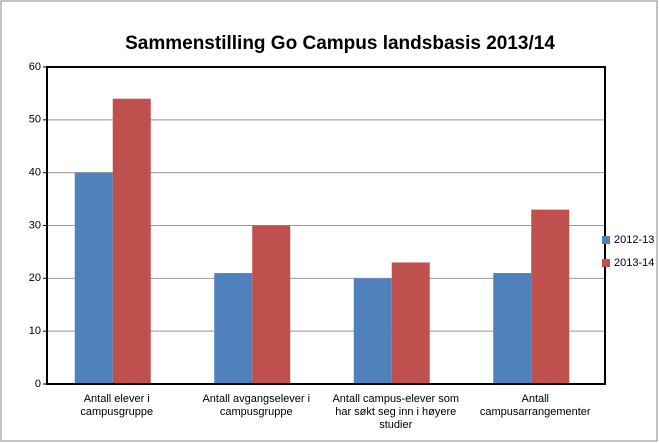 This screenshot has height=443, width=659. Describe the element at coordinates (634, 263) in the screenshot. I see `legend-label: 2013-14` at that location.